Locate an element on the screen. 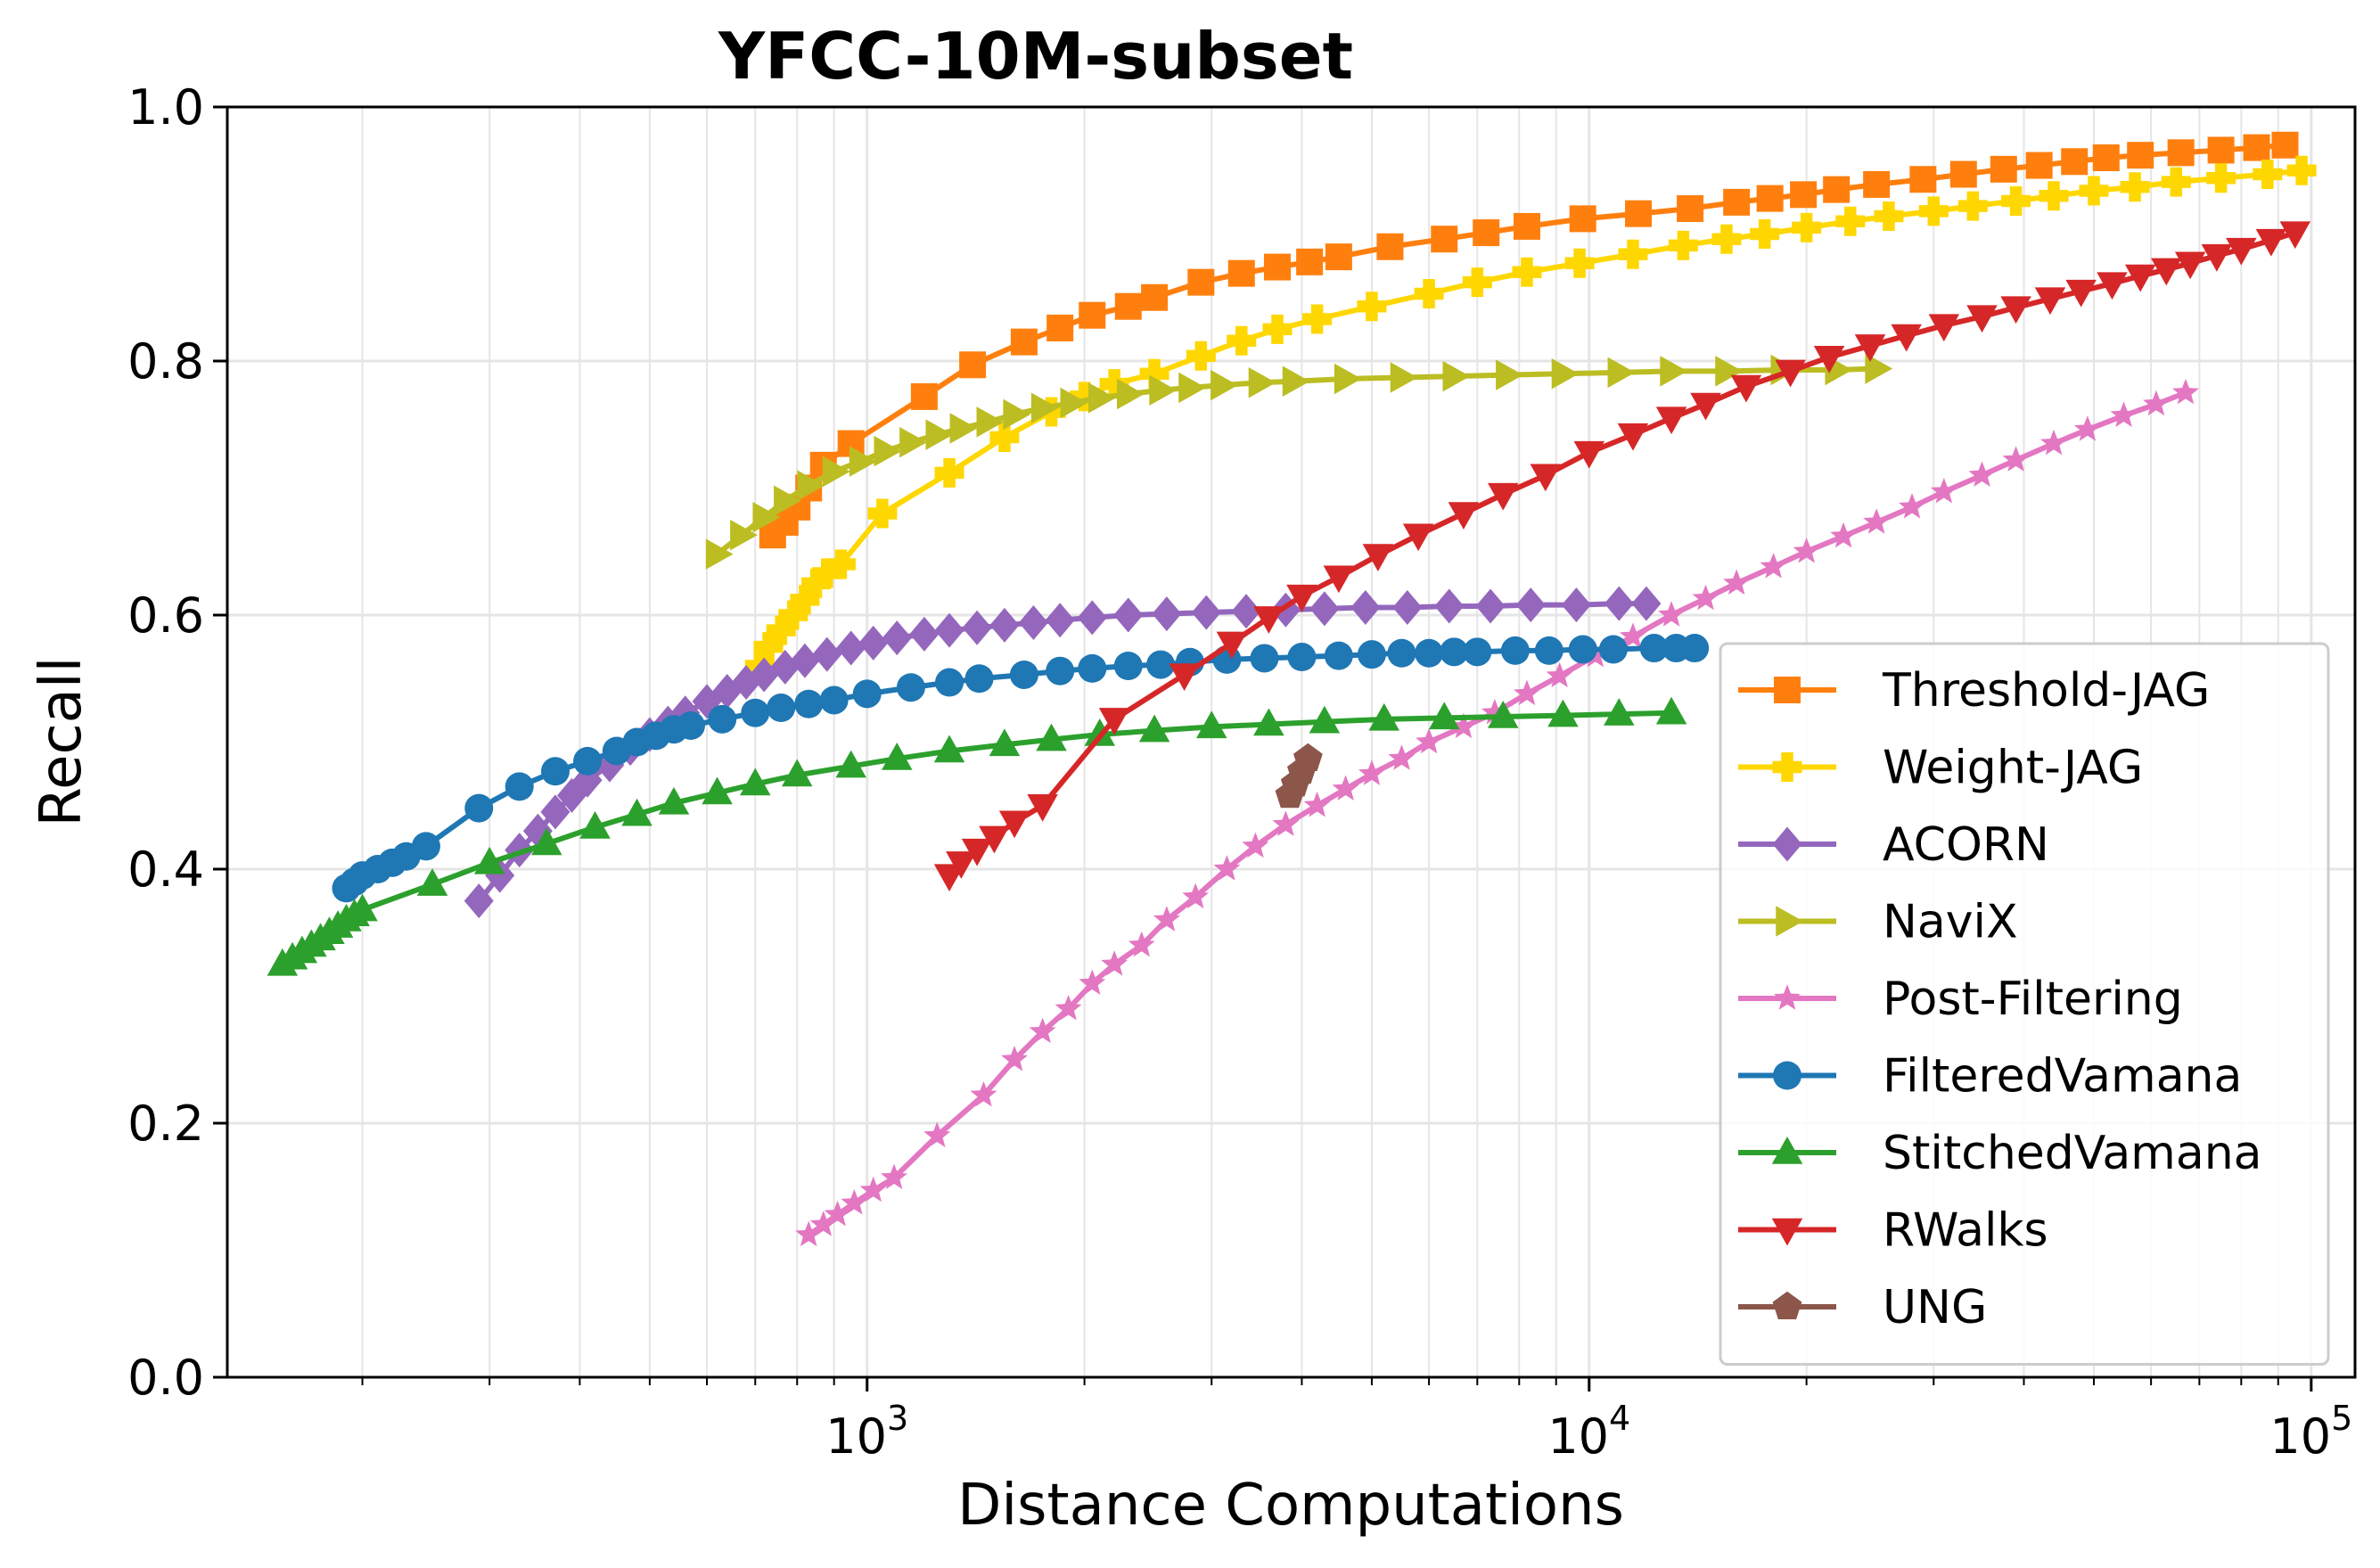 Image resolution: width=2380 pixels, height=1568 pixels. legend-item-rwalks: RWalks is located at coordinates (1893, 1231).